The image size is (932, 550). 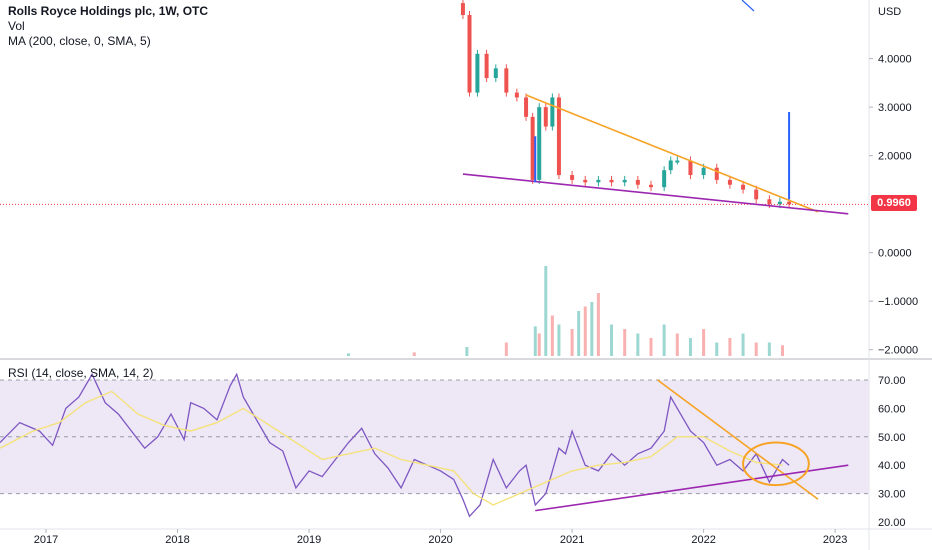 I want to click on time-axis-tick-label: 2021, so click(x=572, y=540).